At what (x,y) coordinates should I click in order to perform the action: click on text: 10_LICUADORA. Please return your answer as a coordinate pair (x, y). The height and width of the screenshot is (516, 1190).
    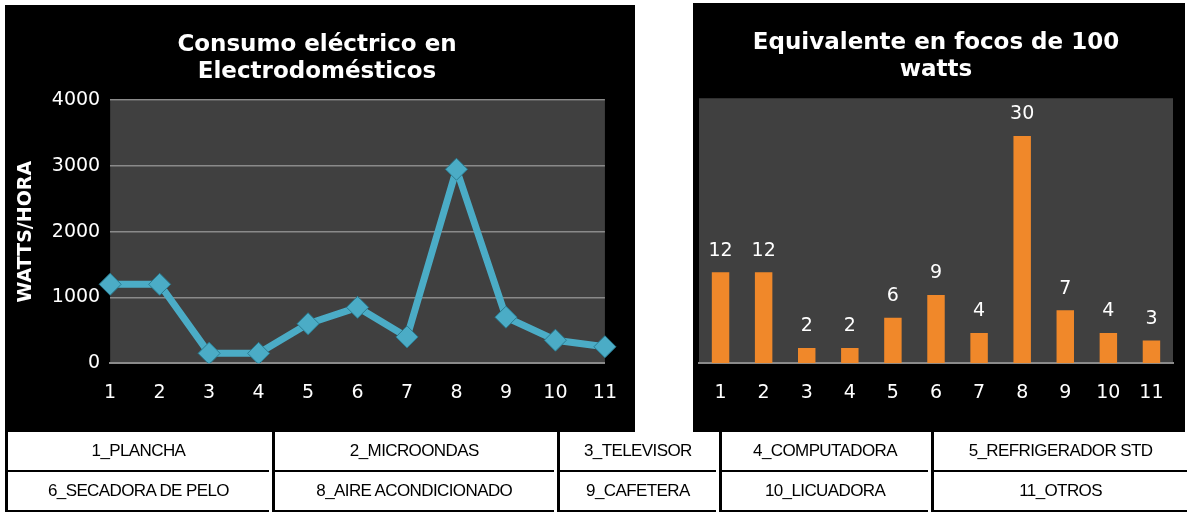
    Looking at the image, I should click on (824, 492).